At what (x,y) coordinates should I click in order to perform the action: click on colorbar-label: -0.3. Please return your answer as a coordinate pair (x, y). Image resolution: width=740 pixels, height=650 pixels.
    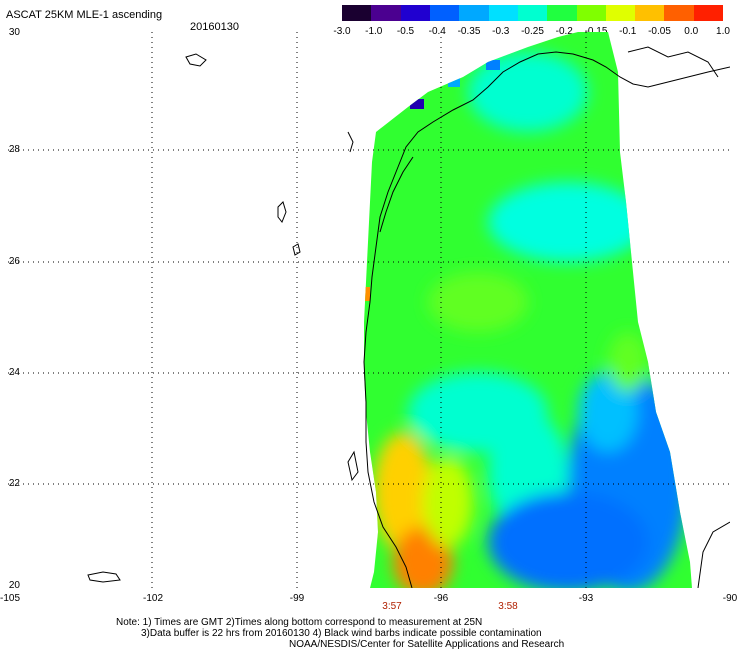
    Looking at the image, I should click on (501, 31).